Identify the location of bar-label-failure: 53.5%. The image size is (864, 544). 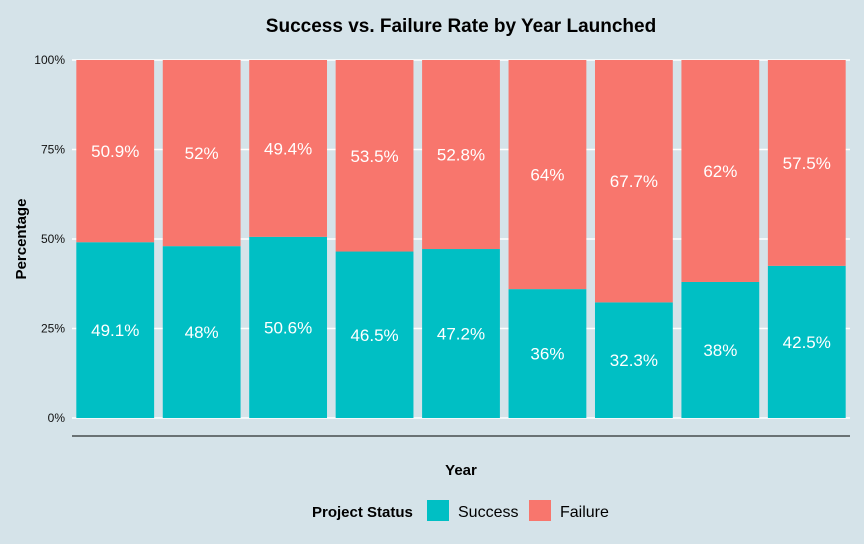
(374, 156).